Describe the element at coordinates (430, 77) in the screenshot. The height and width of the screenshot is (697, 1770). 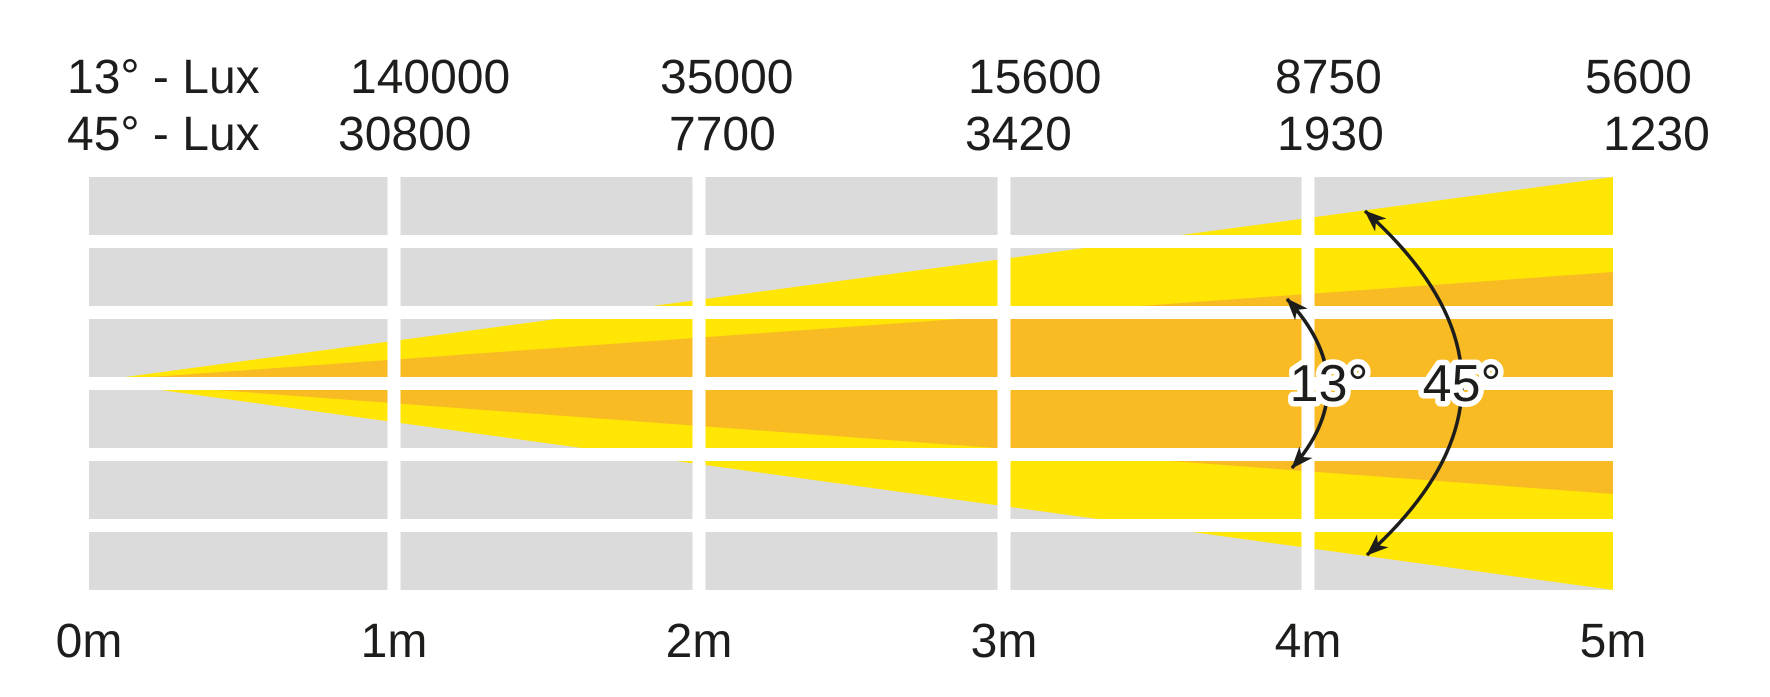
I see `lux-value: 140000` at that location.